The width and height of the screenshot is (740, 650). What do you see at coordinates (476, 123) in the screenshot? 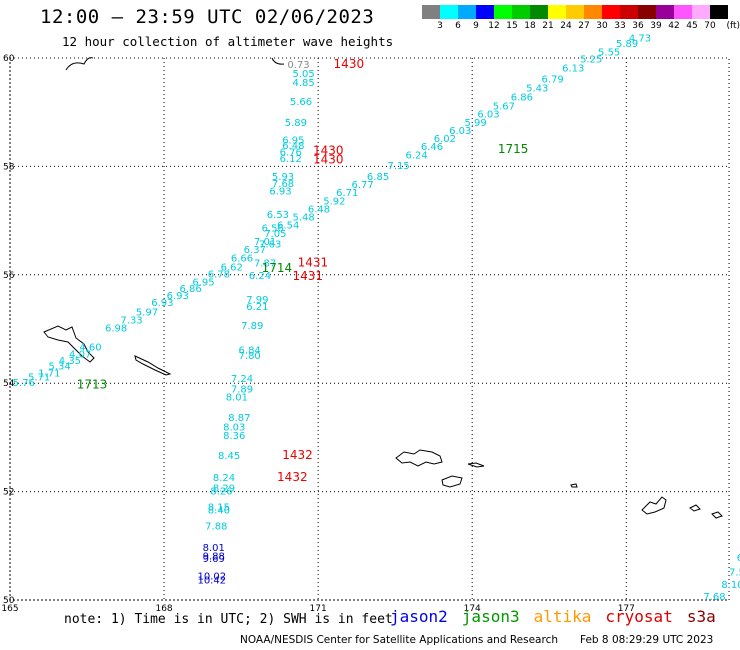
I see `swh-value: 5.99` at bounding box center [476, 123].